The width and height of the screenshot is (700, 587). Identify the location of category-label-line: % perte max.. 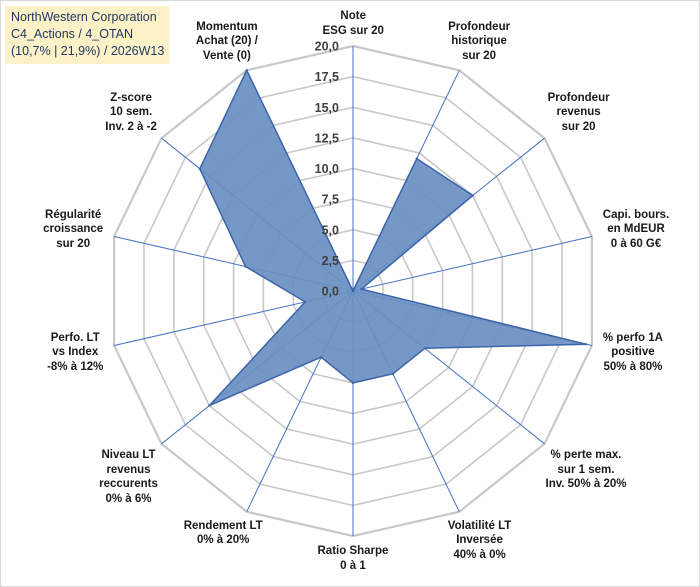
(586, 455).